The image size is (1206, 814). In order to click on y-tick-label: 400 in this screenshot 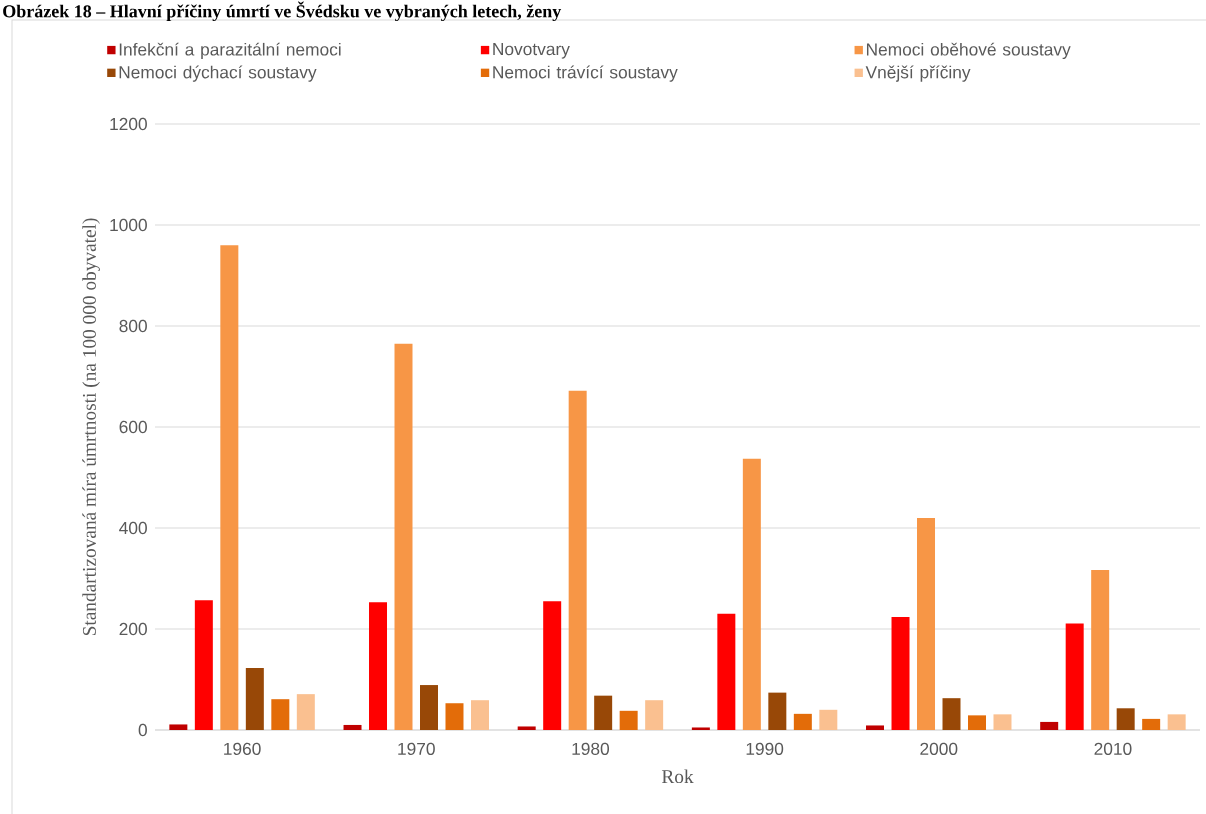, I will do `click(133, 528)`.